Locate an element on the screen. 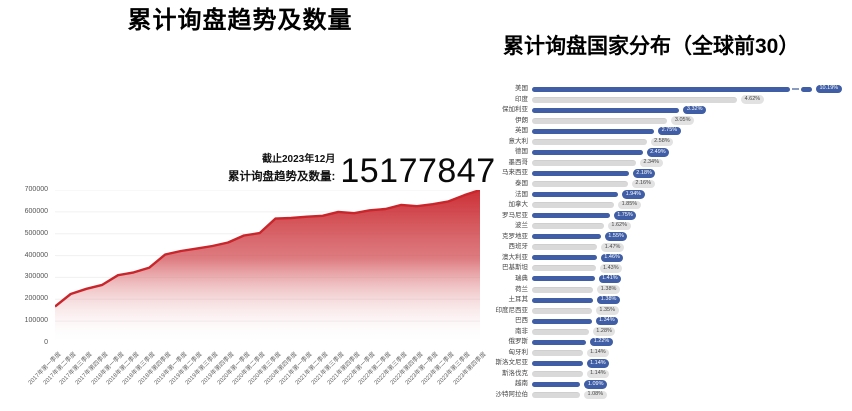 The image size is (852, 411). value-badge: 3.32% is located at coordinates (694, 110).